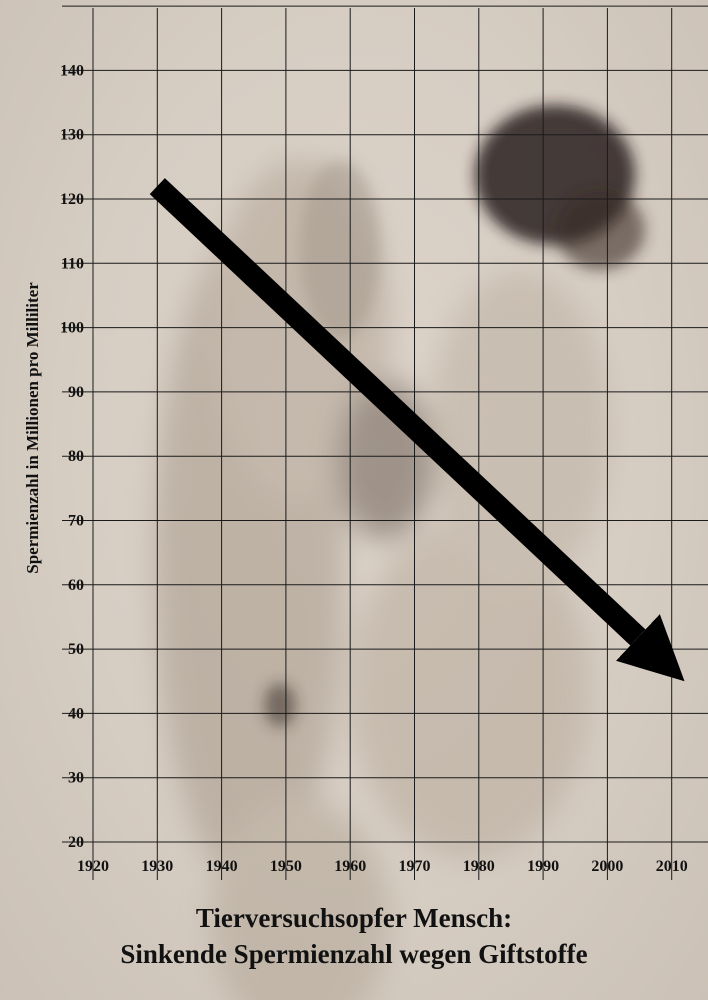 This screenshot has width=708, height=1000. Describe the element at coordinates (350, 866) in the screenshot. I see `x-tick-1960: 1960` at that location.